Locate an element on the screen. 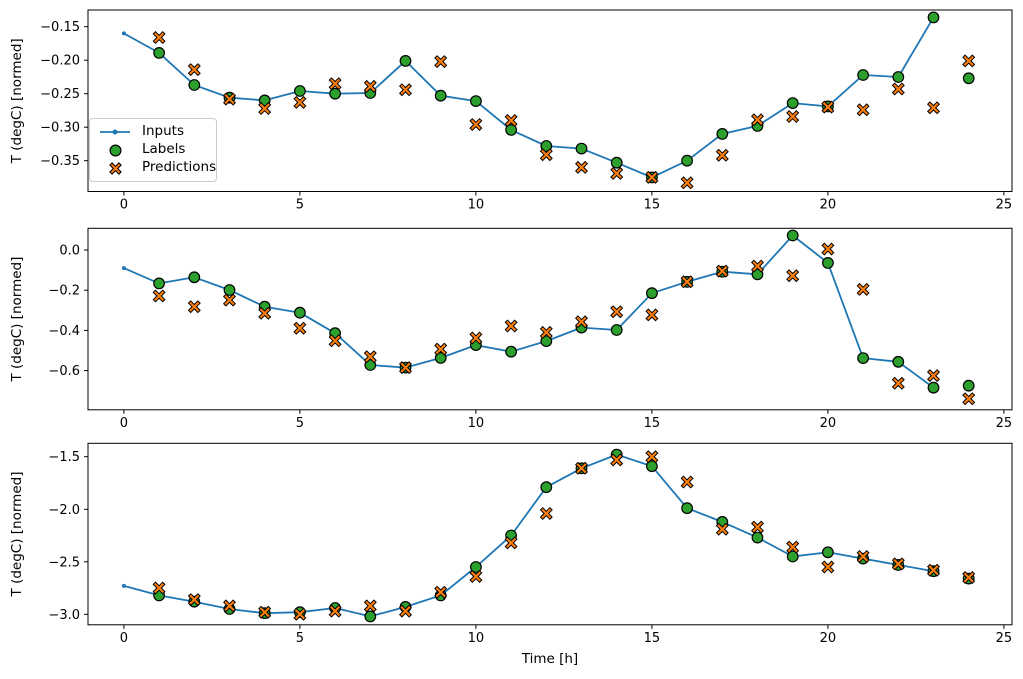 The width and height of the screenshot is (1023, 679). x-tick-label: 15 is located at coordinates (652, 205).